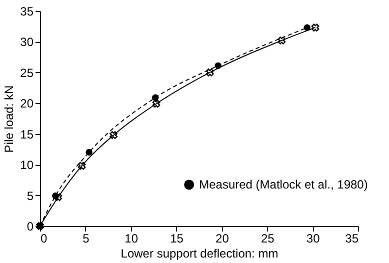  Describe the element at coordinates (86, 239) in the screenshot. I see `x-tick-label: 5` at that location.